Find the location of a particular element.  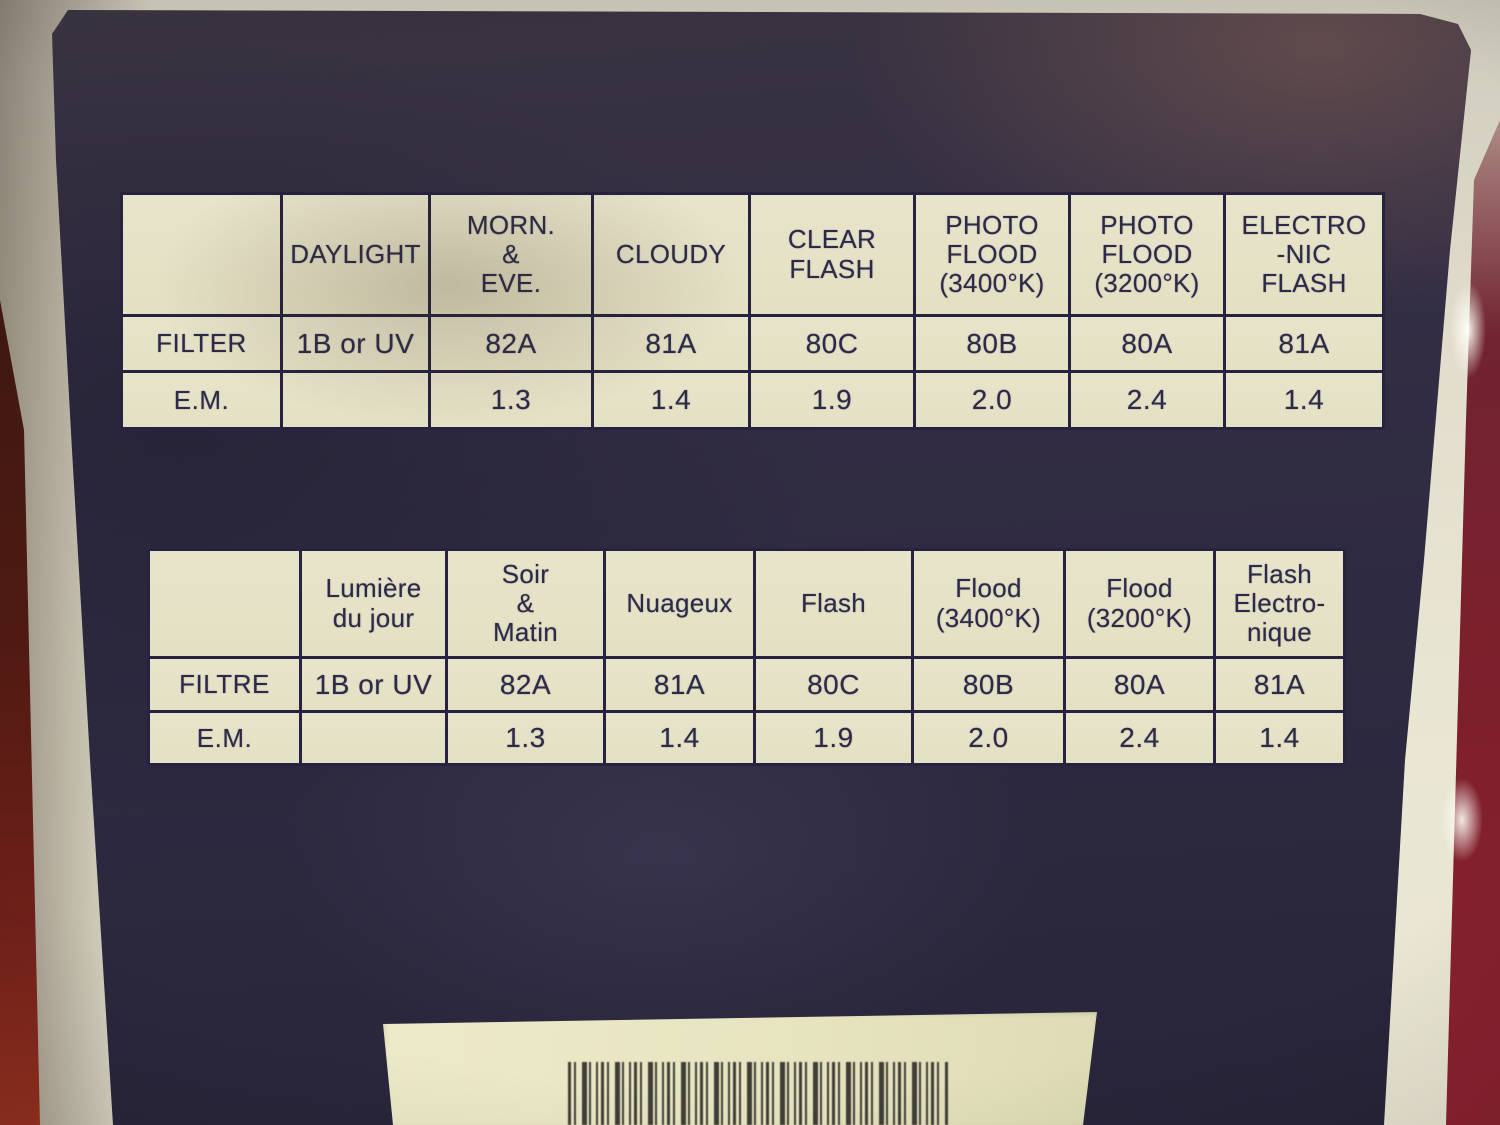

row-label-filter: FILTER is located at coordinates (201, 343).